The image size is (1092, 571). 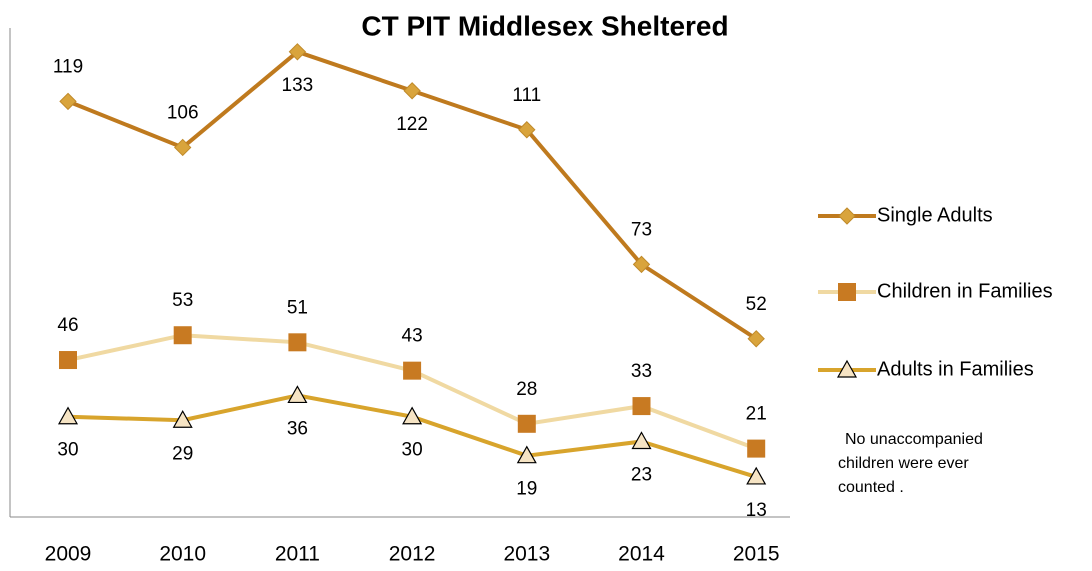 I want to click on series-line, so click(x=412, y=392).